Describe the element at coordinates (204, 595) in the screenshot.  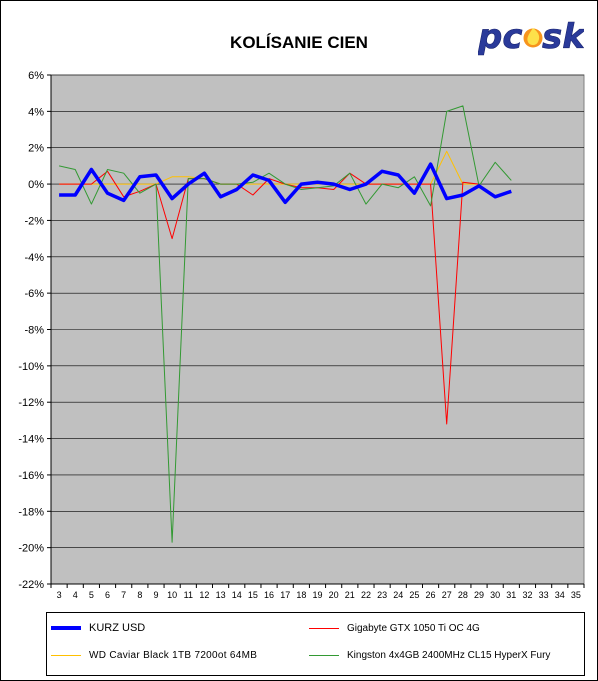
I see `x-tick-label: 12` at that location.